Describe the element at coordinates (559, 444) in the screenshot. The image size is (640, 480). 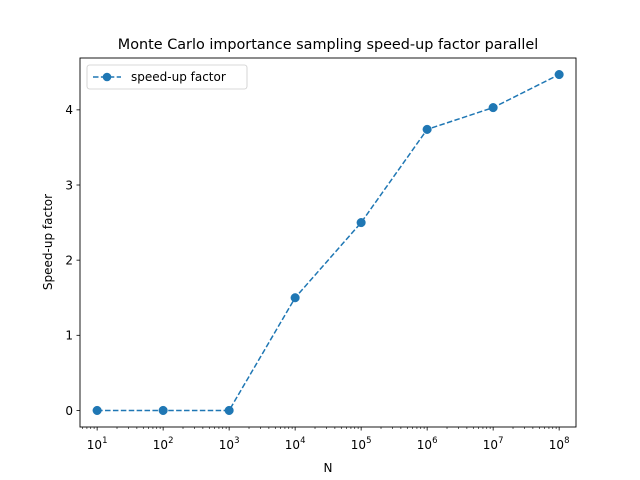
I see `x-tick-label: 10⁸` at that location.